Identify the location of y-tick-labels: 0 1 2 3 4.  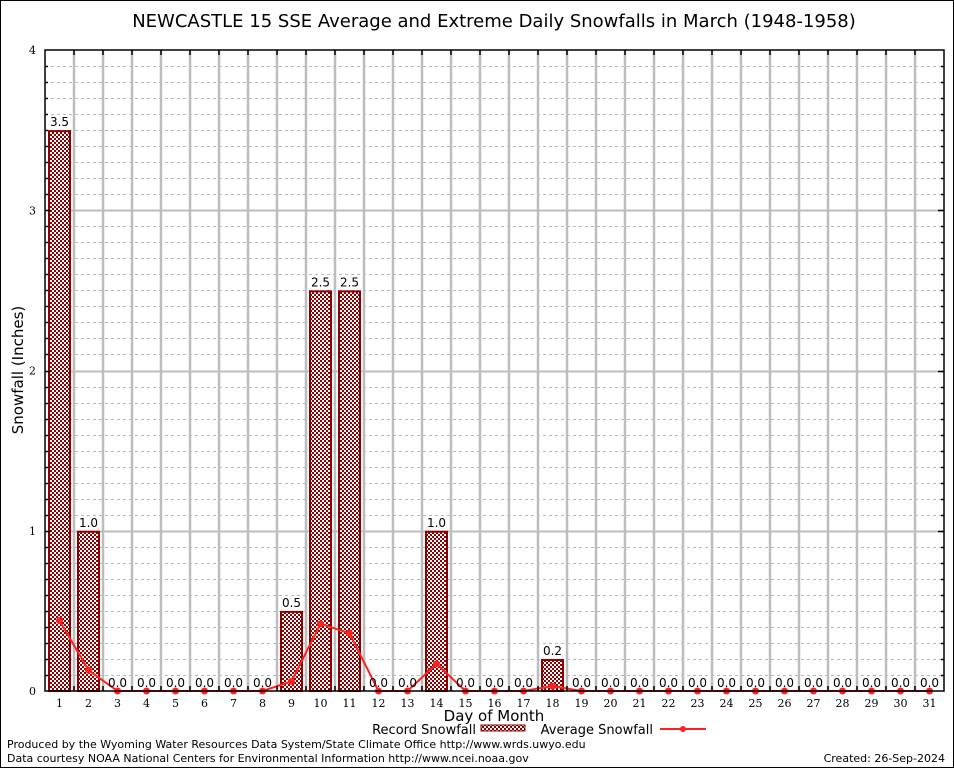
(32, 371).